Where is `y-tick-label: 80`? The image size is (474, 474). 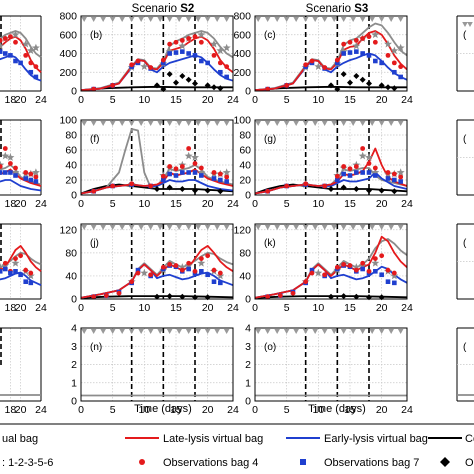 y-tick-label: 80 is located at coordinates (245, 136).